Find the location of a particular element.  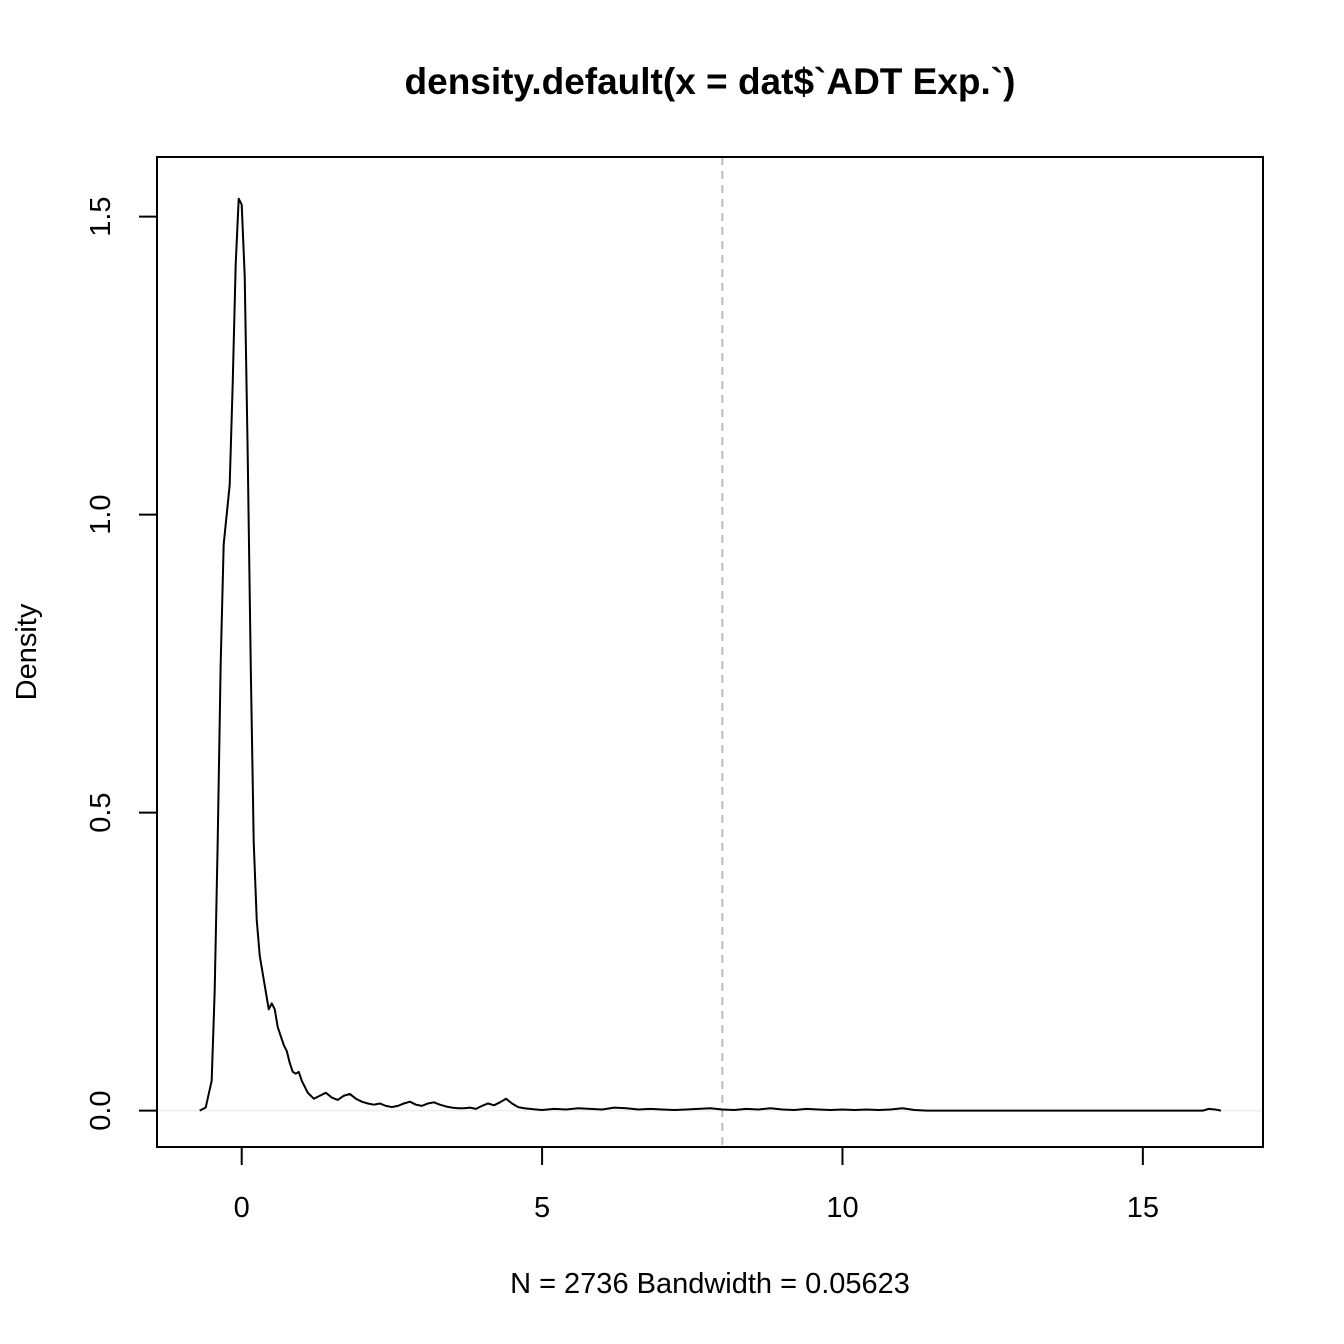

x-axis-label: N = 2736 Bandwidth = 0.05623 is located at coordinates (710, 1284).